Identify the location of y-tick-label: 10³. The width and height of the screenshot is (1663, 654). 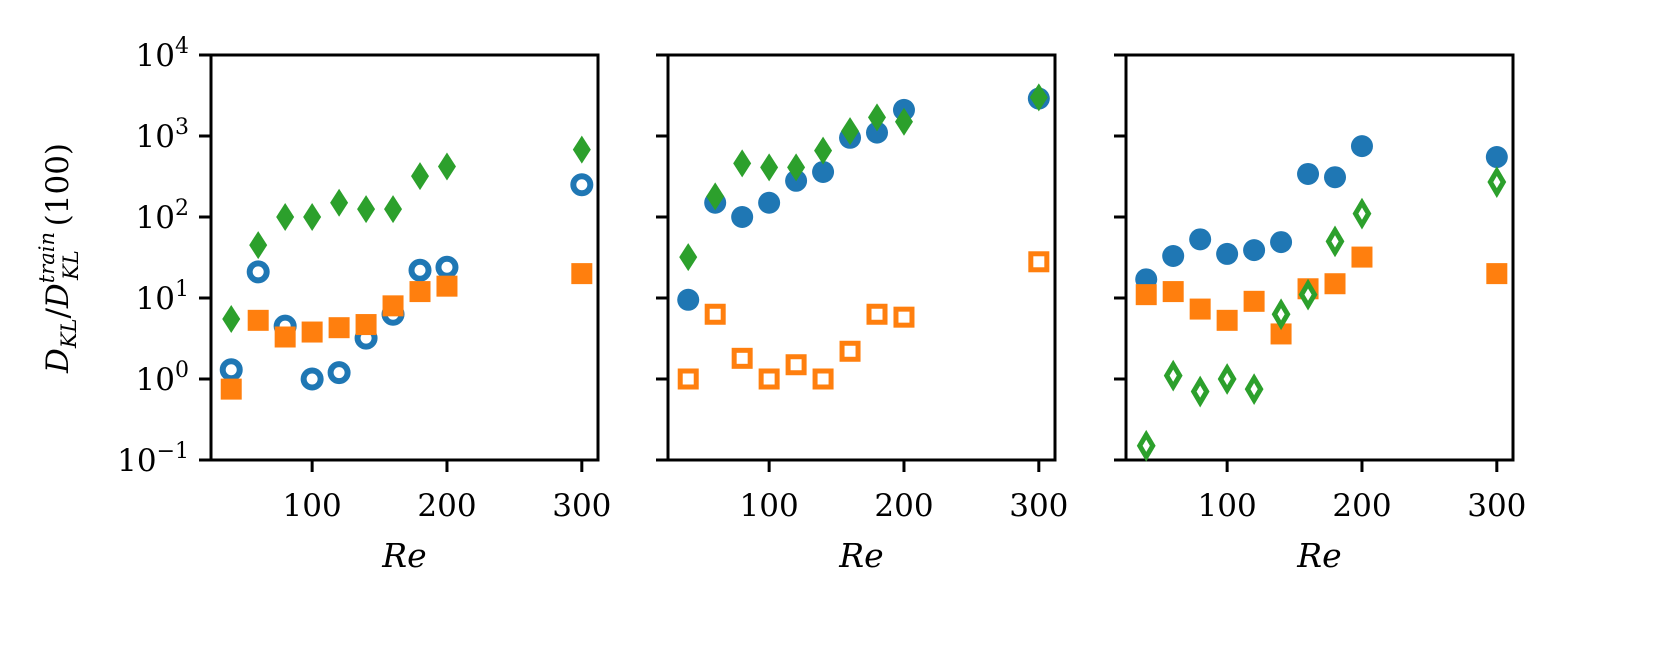
(162, 135).